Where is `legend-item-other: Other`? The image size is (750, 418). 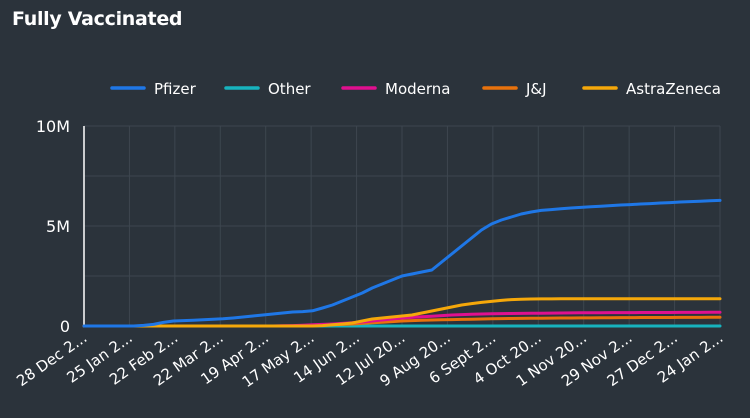 legend-item-other: Other is located at coordinates (267, 89).